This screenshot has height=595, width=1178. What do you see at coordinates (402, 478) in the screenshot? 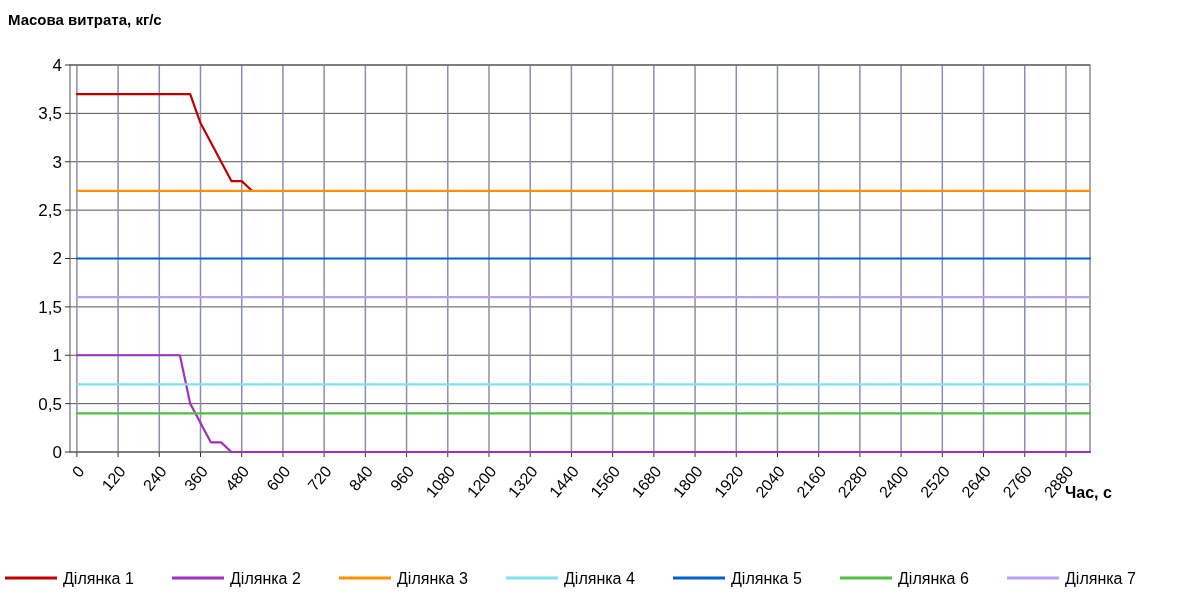
I see `x-tick-label: 960` at bounding box center [402, 478].